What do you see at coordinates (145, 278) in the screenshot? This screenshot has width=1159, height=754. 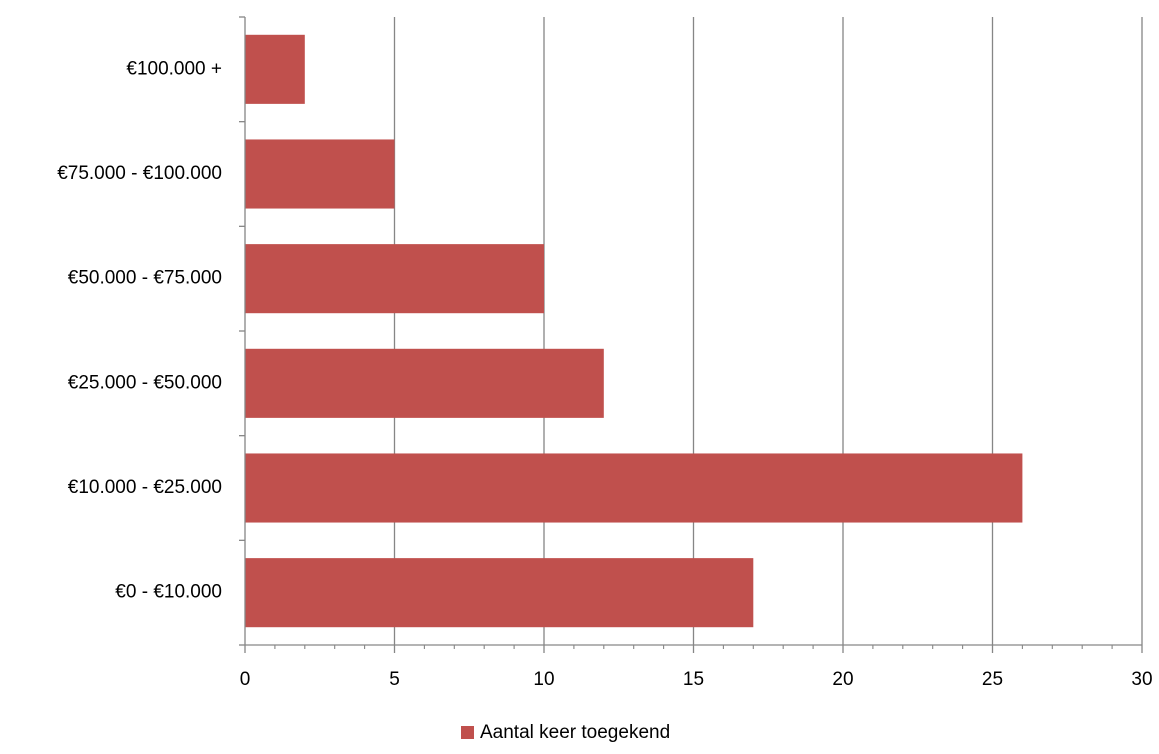 I see `category-label-3: €50.000 - €75.000` at bounding box center [145, 278].